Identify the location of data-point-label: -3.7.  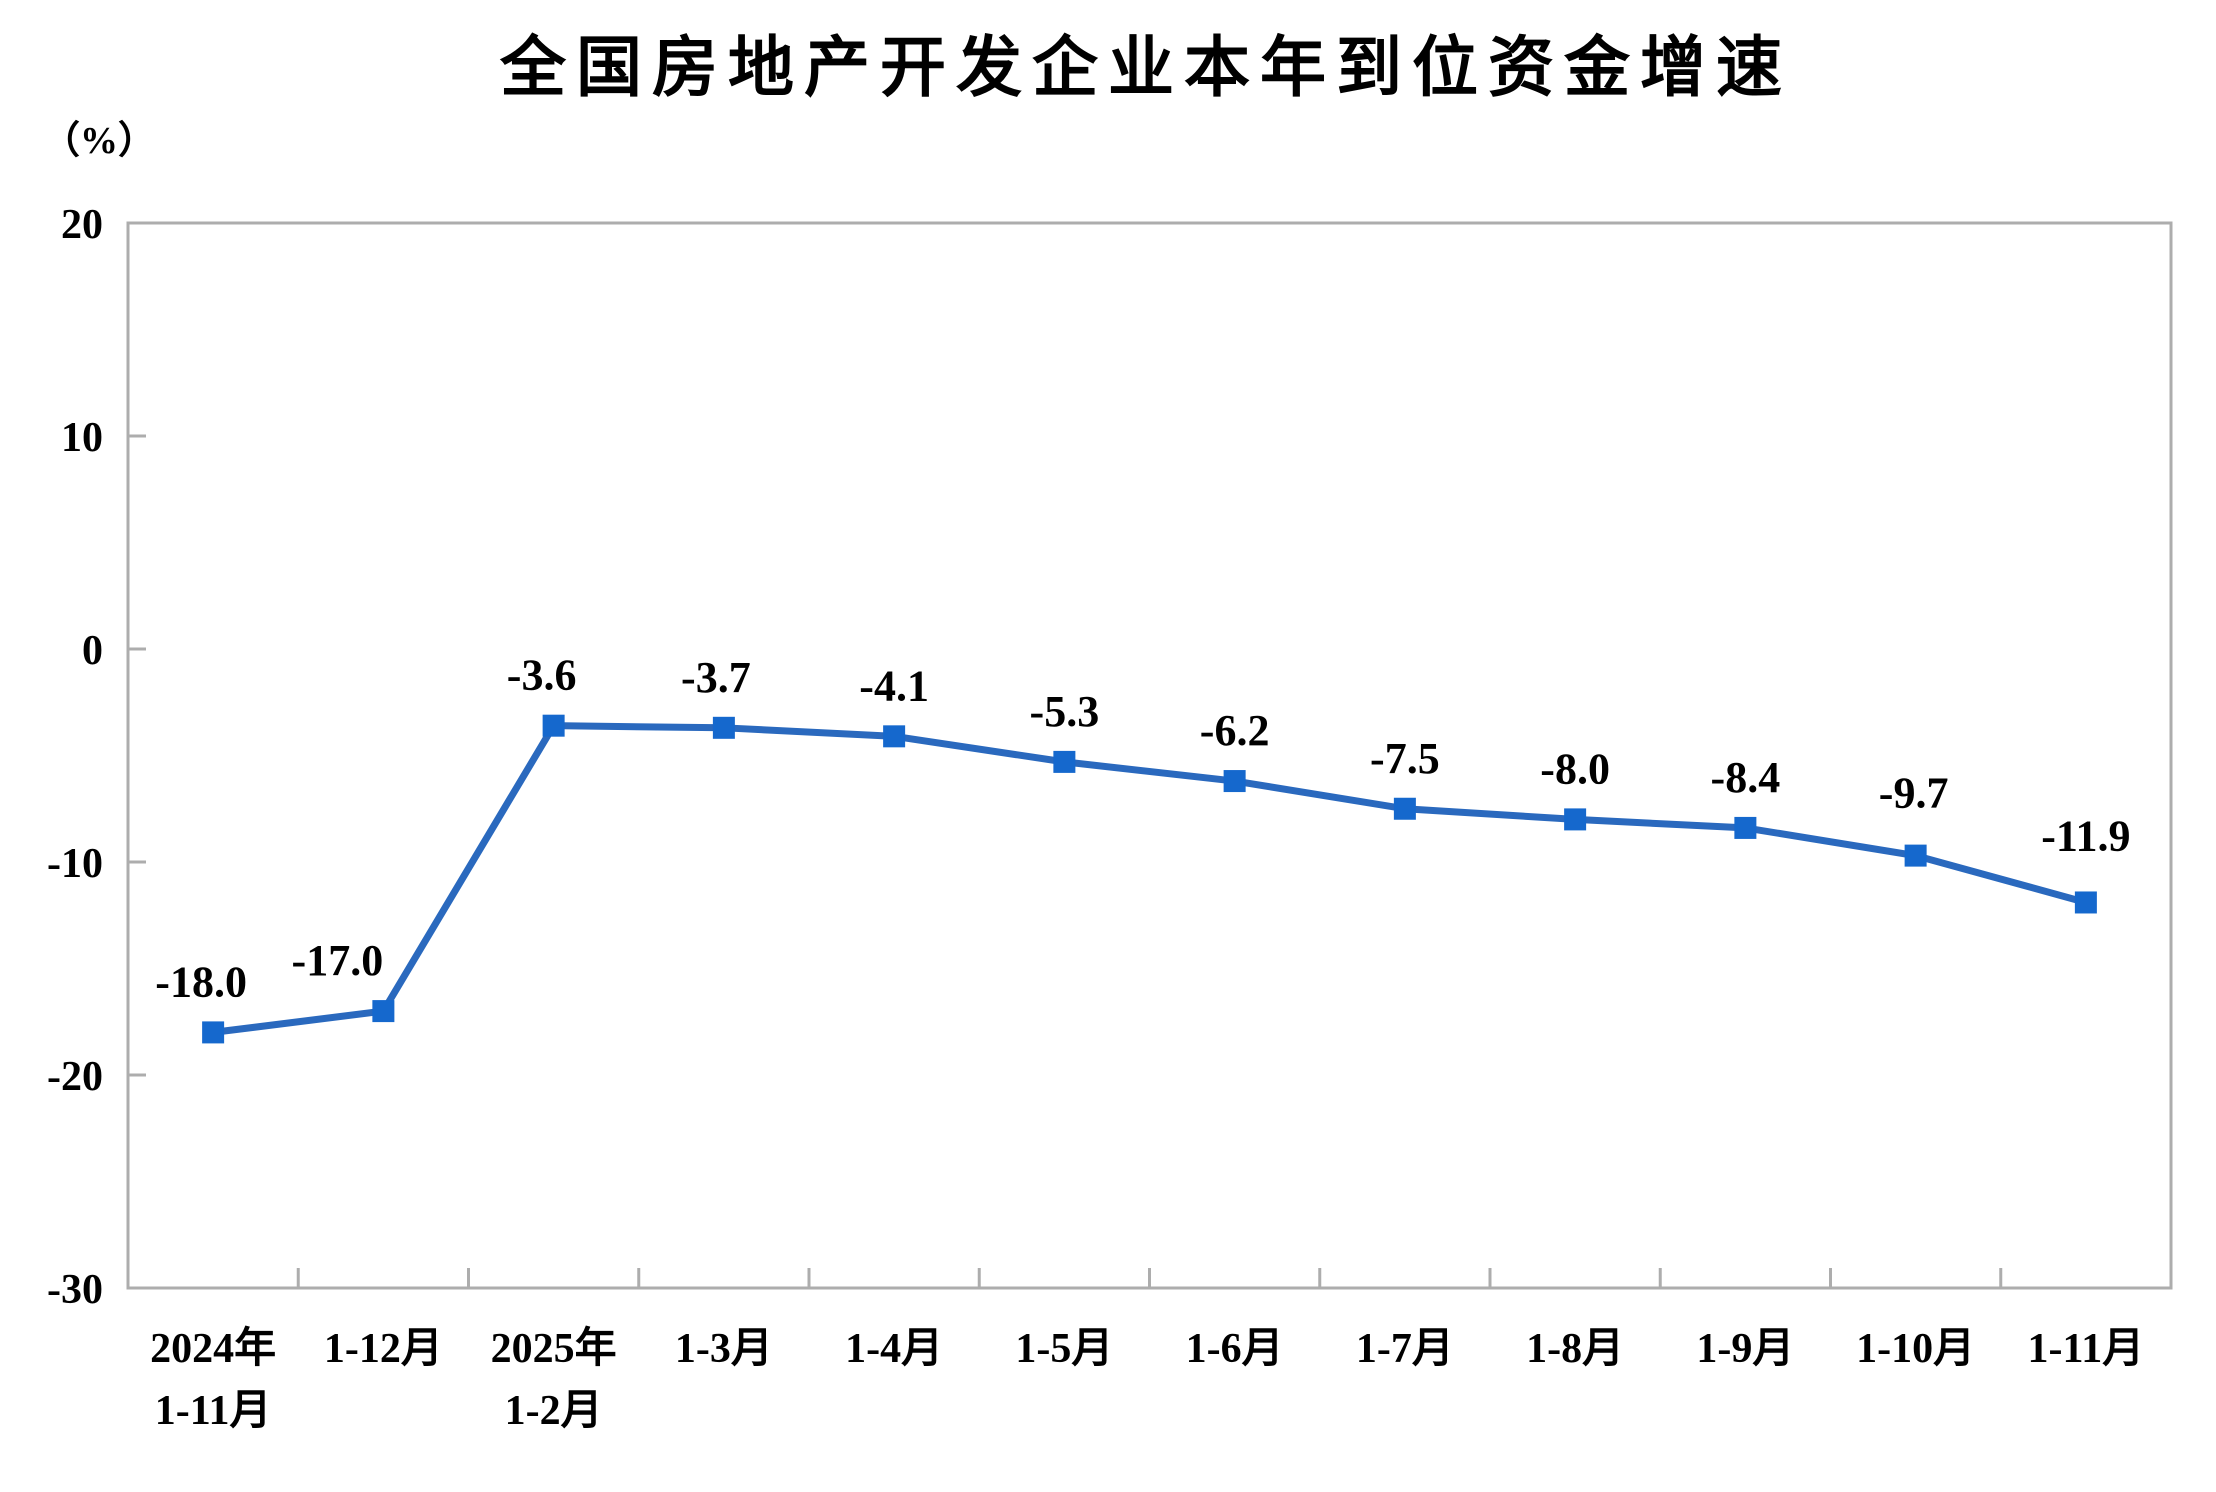
(716, 677).